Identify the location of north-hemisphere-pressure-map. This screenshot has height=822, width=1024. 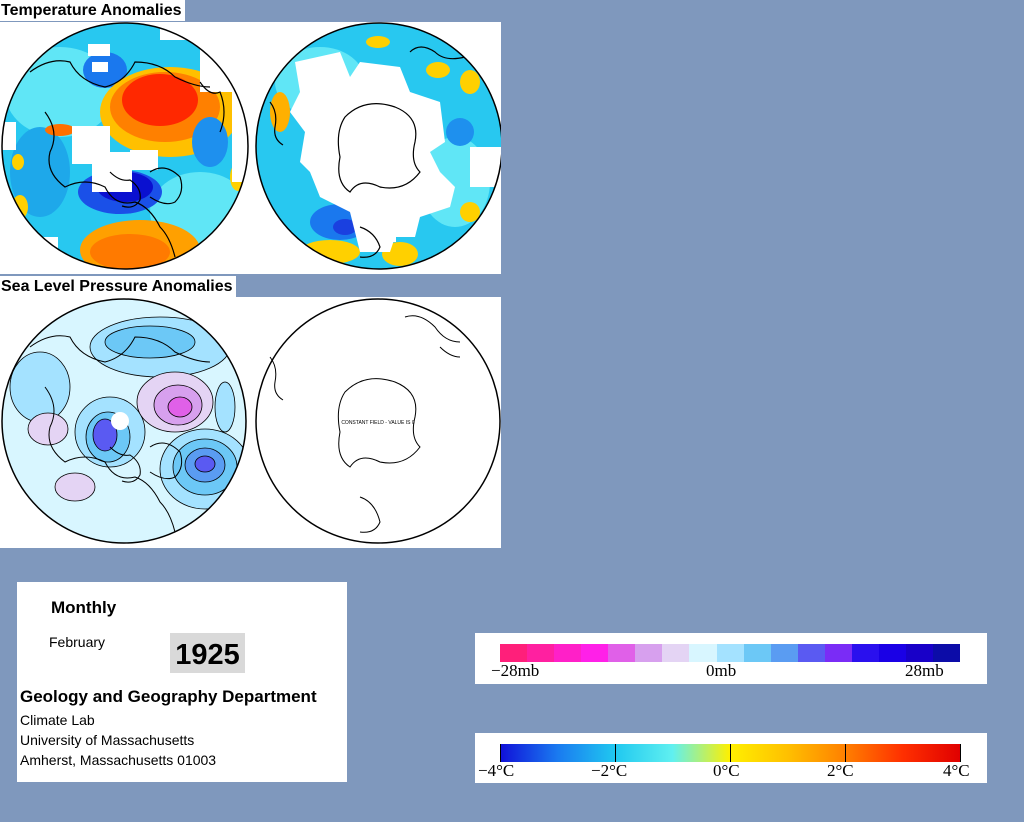
(124, 421).